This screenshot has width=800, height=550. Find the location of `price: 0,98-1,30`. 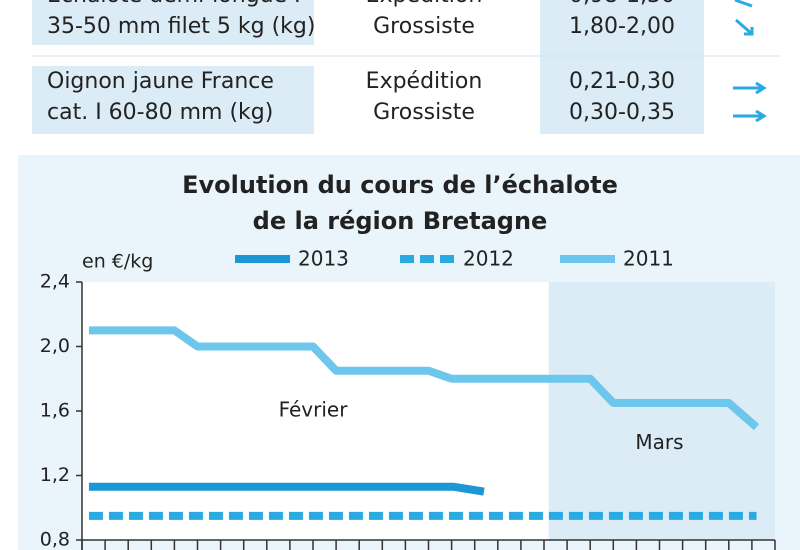

price: 0,98-1,30 is located at coordinates (622, 4).